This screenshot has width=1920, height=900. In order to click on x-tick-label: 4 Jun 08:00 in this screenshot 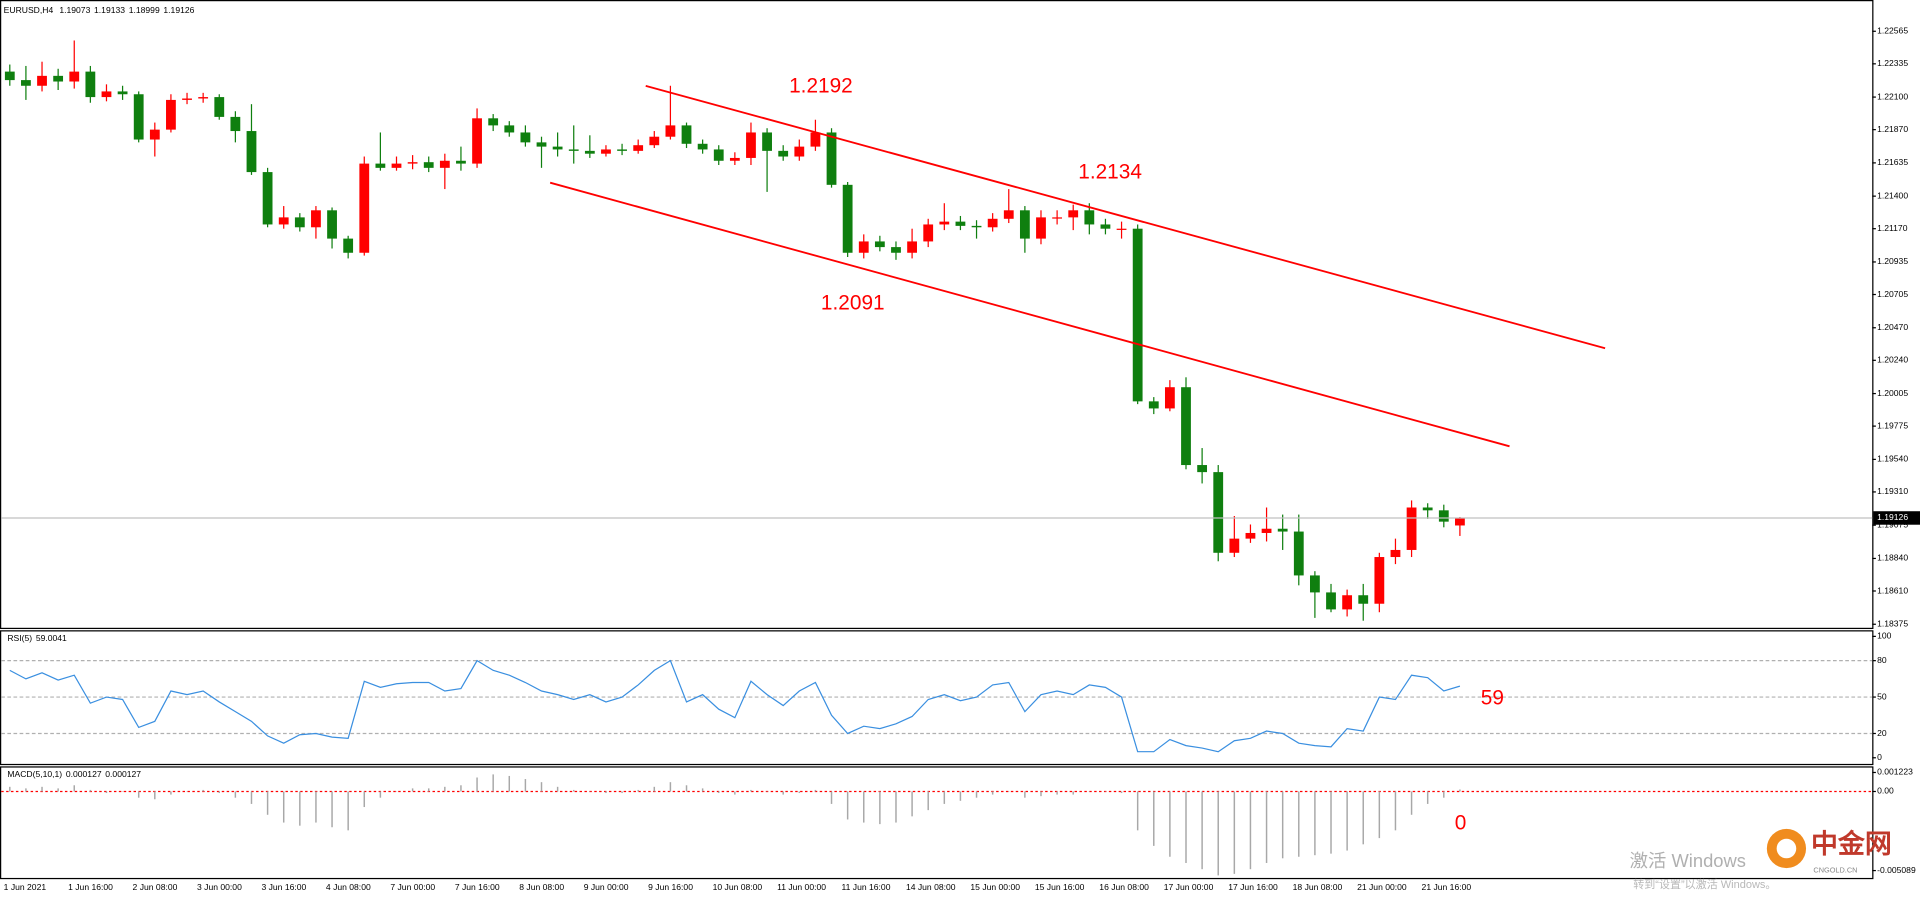, I will do `click(348, 887)`.